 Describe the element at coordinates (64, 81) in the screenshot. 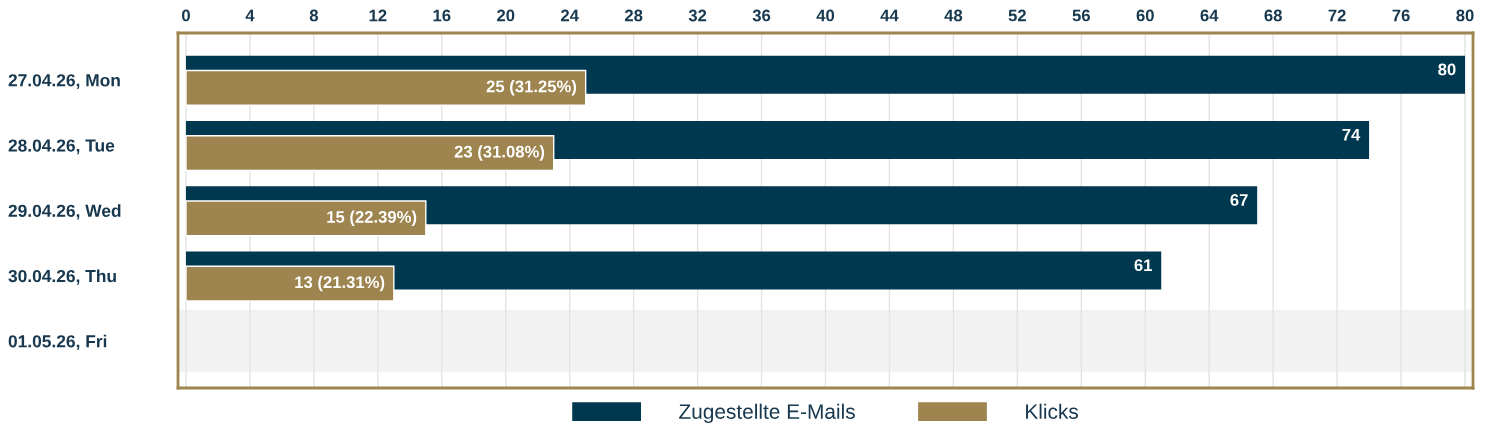

I see `y-tick-label: 27.04.26, Mon` at that location.